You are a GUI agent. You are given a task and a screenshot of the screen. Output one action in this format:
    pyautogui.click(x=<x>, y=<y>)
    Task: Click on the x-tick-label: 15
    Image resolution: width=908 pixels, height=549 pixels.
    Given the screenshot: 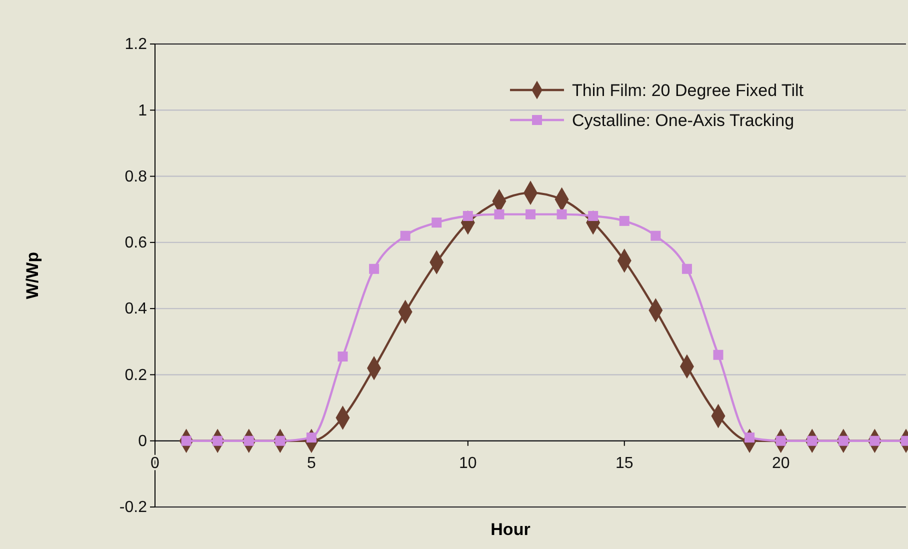 What is the action you would take?
    pyautogui.click(x=624, y=463)
    